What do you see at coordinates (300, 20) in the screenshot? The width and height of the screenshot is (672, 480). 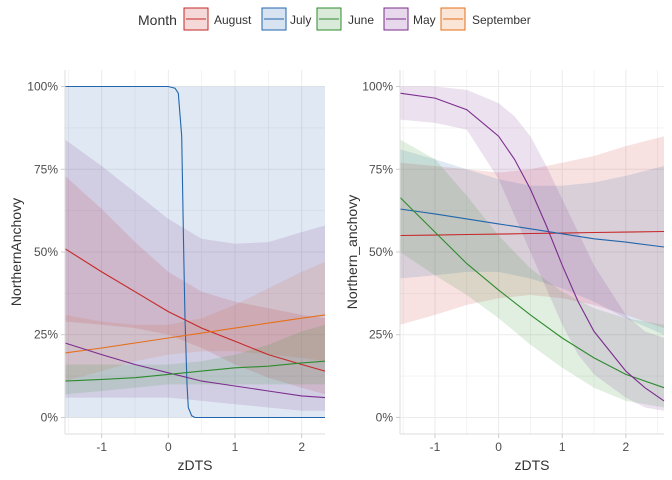 I see `legend-label-july: July` at bounding box center [300, 20].